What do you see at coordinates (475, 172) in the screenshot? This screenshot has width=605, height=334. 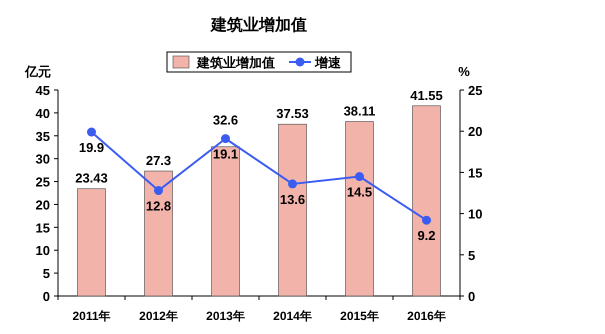 I see `y2-tick-label: 15` at bounding box center [475, 172].